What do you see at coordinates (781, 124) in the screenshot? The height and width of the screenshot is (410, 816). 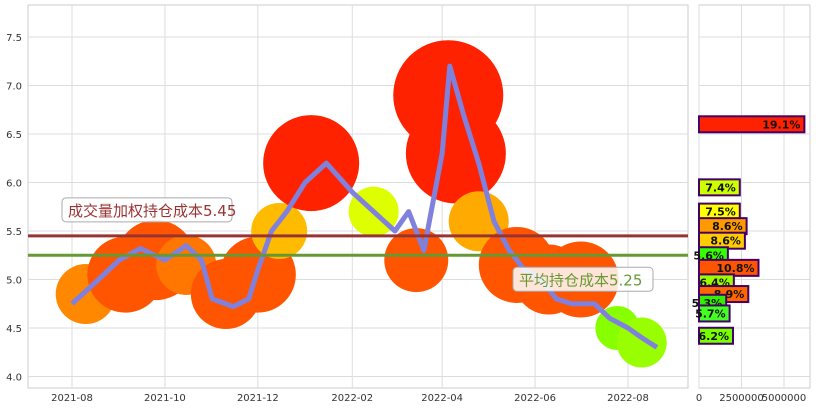 I see `volume-bar-label: 19.1%` at bounding box center [781, 124].